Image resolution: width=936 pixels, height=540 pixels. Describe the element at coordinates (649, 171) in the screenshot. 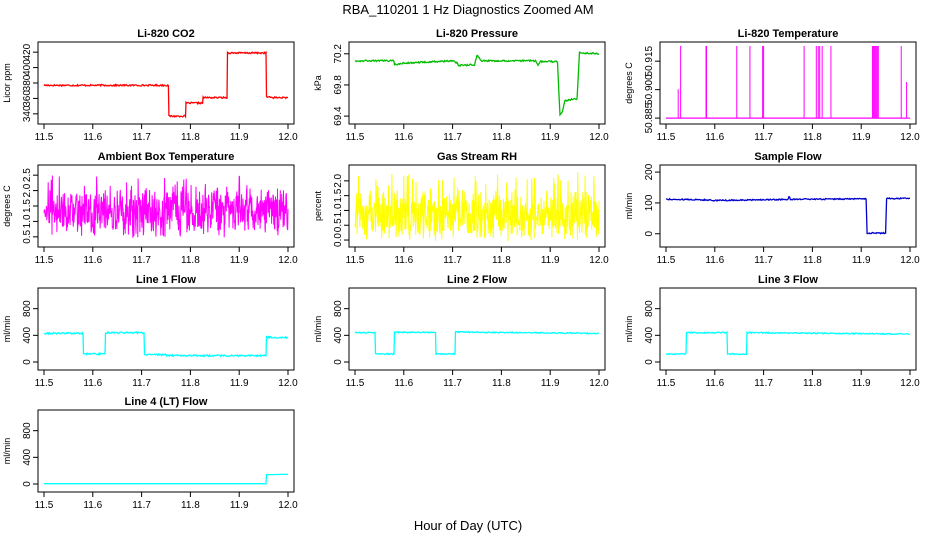

I see `y-tick-label: 200` at that location.